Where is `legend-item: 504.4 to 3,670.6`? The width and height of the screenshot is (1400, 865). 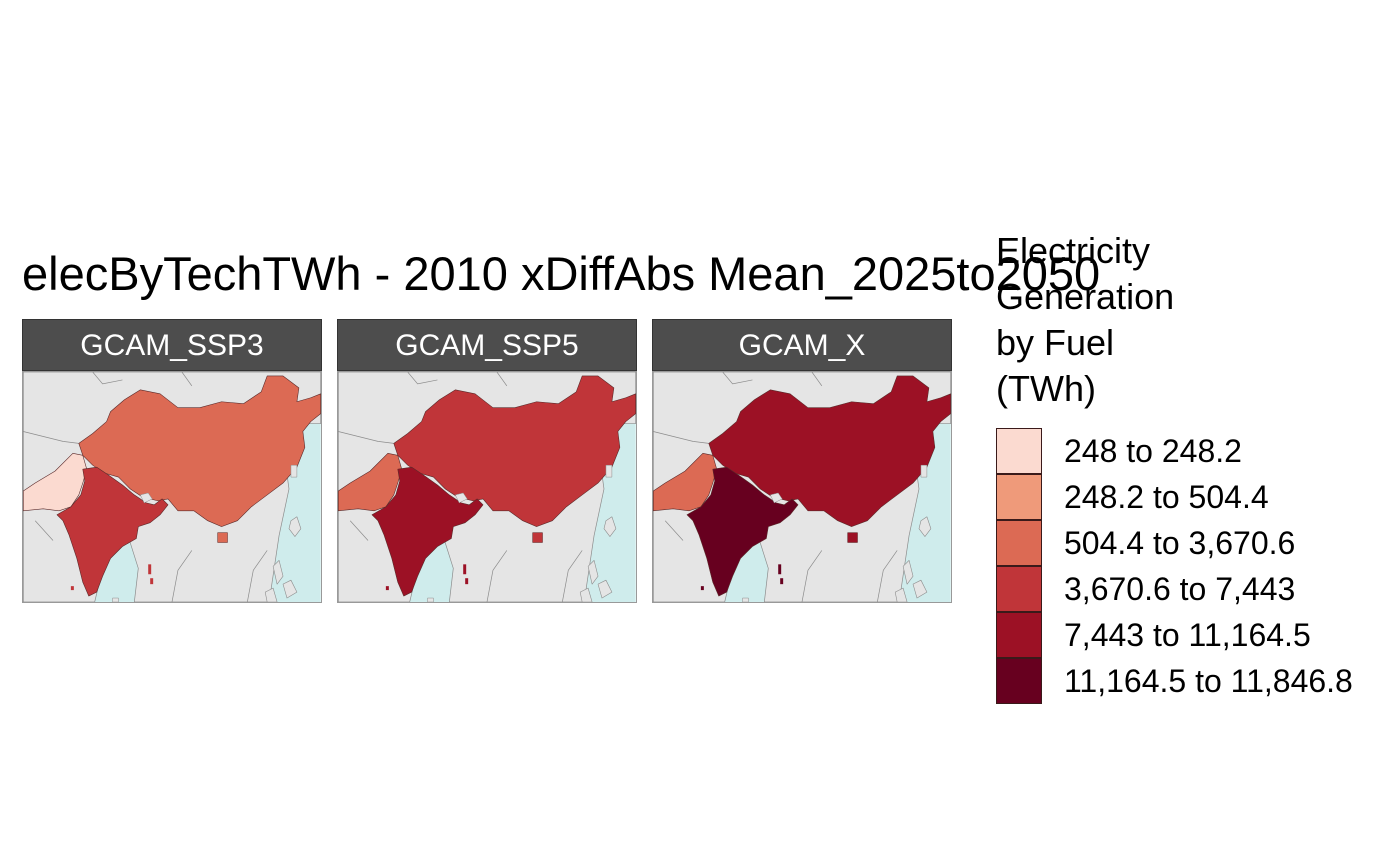
legend-item: 504.4 to 3,670.6 is located at coordinates (1174, 543).